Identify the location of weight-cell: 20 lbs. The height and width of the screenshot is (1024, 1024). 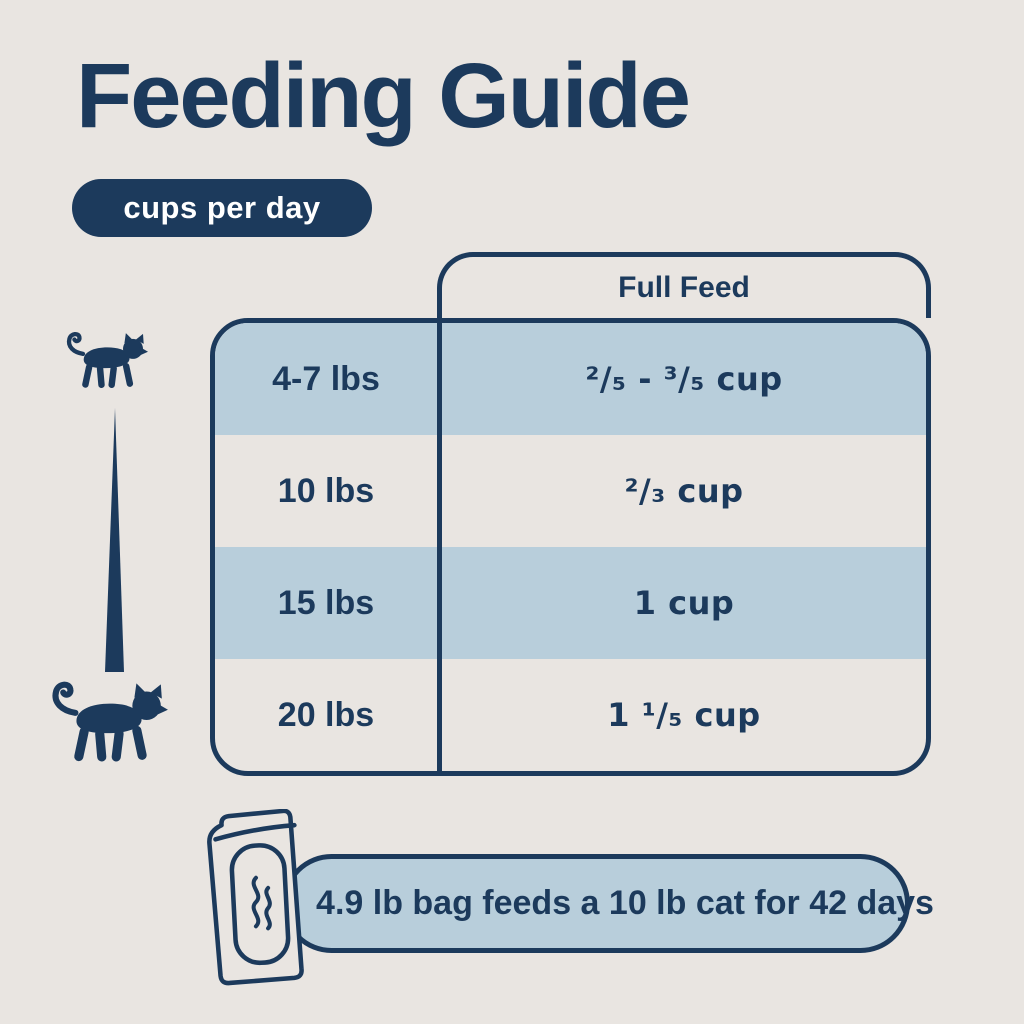
(328, 715).